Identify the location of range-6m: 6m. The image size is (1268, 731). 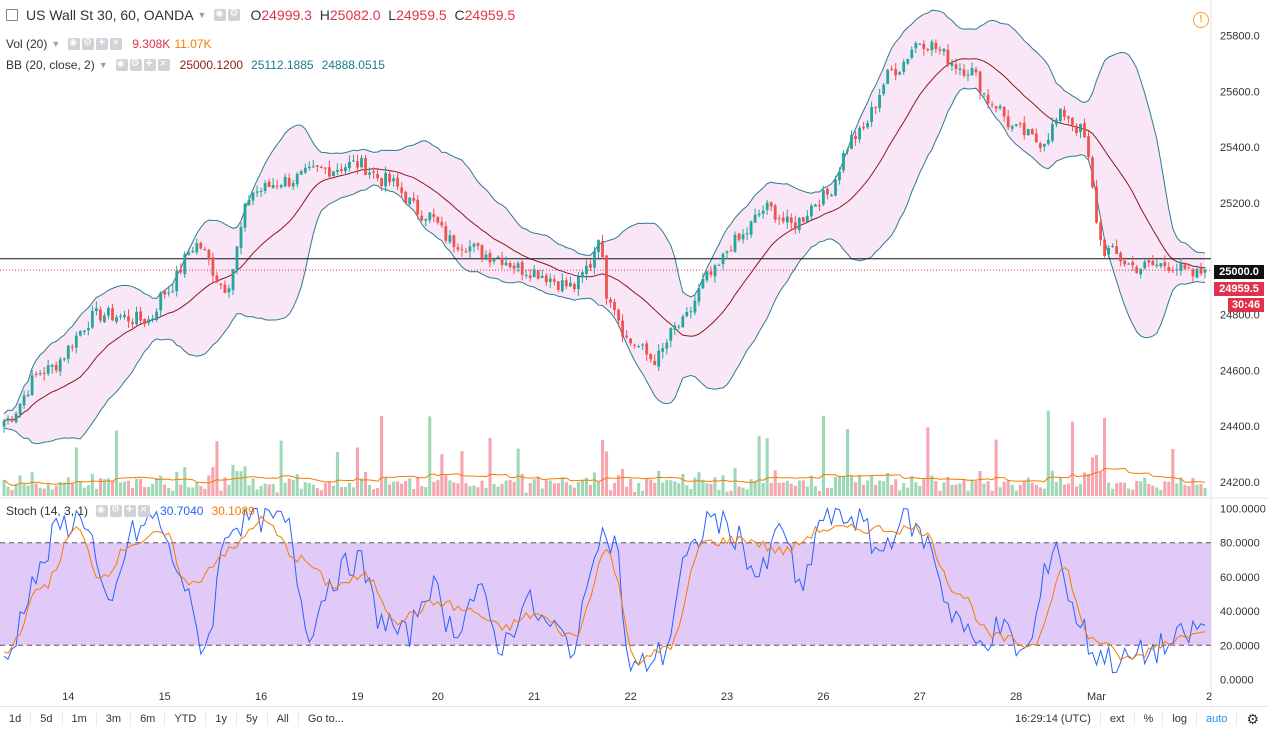
(148, 719).